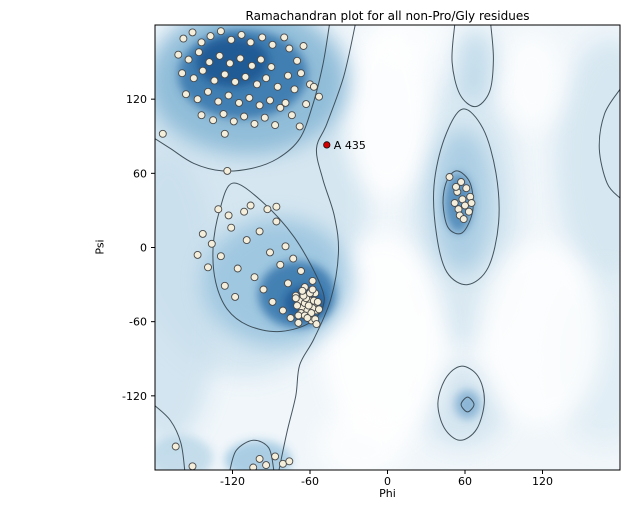 This screenshot has height=526, width=641. I want to click on highlight-layer: A 435, so click(344, 145).